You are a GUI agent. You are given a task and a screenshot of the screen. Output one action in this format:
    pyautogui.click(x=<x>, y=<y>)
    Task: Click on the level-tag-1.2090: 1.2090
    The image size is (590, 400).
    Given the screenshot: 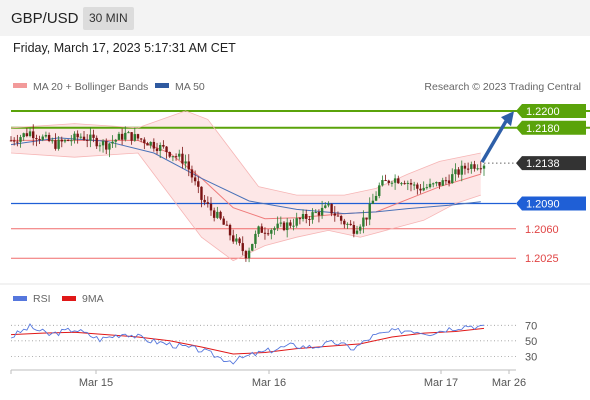 What is the action you would take?
    pyautogui.click(x=551, y=203)
    